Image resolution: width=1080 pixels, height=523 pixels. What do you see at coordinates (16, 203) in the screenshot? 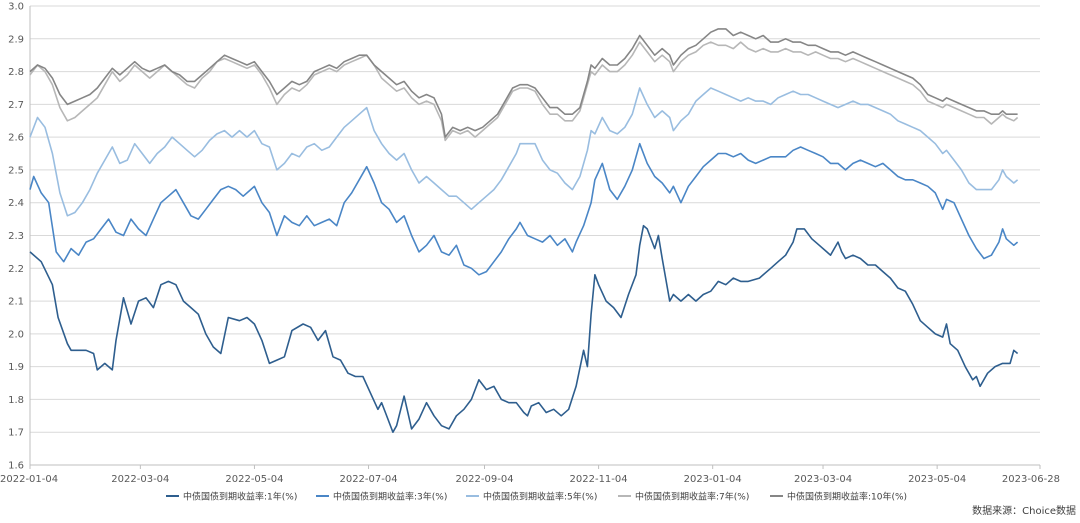
I see `y-tick-label: 2.4` at bounding box center [16, 203].